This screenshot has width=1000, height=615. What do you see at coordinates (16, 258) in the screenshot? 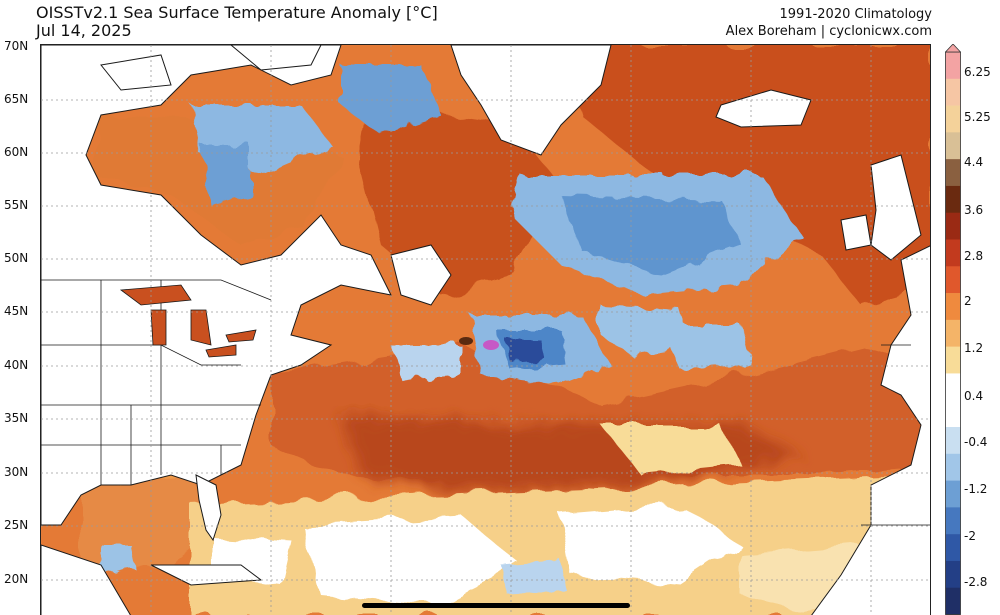
I see `lat-label-50n: 50N` at bounding box center [16, 258].